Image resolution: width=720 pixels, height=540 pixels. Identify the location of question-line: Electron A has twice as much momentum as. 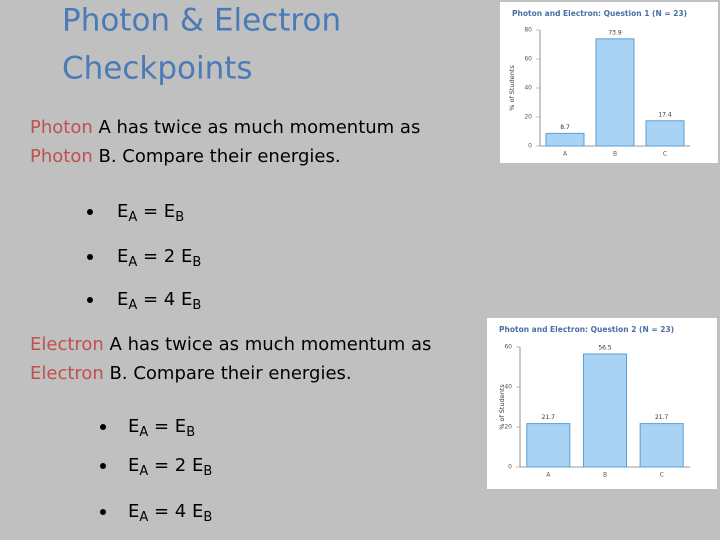
(230, 344).